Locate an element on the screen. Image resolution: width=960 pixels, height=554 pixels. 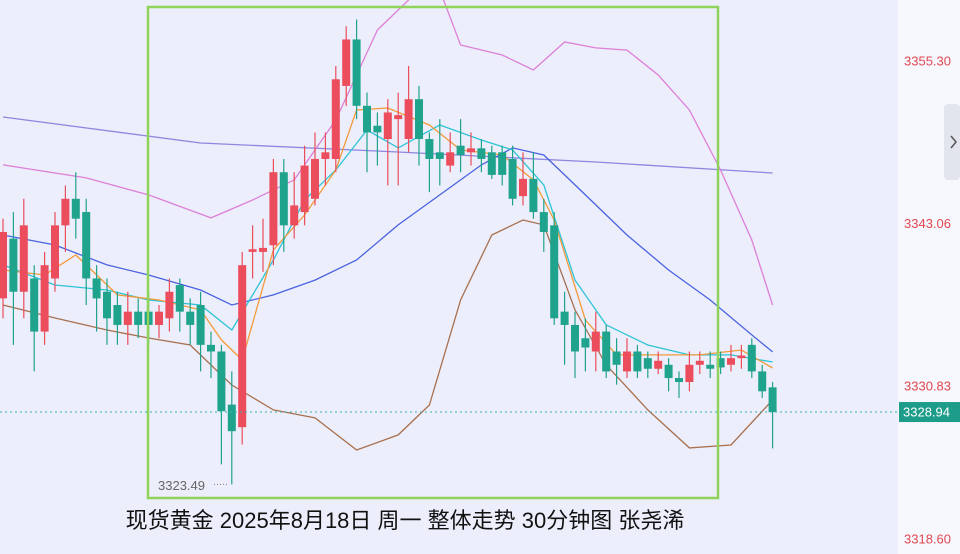
chevron-icon is located at coordinates (953, 142).